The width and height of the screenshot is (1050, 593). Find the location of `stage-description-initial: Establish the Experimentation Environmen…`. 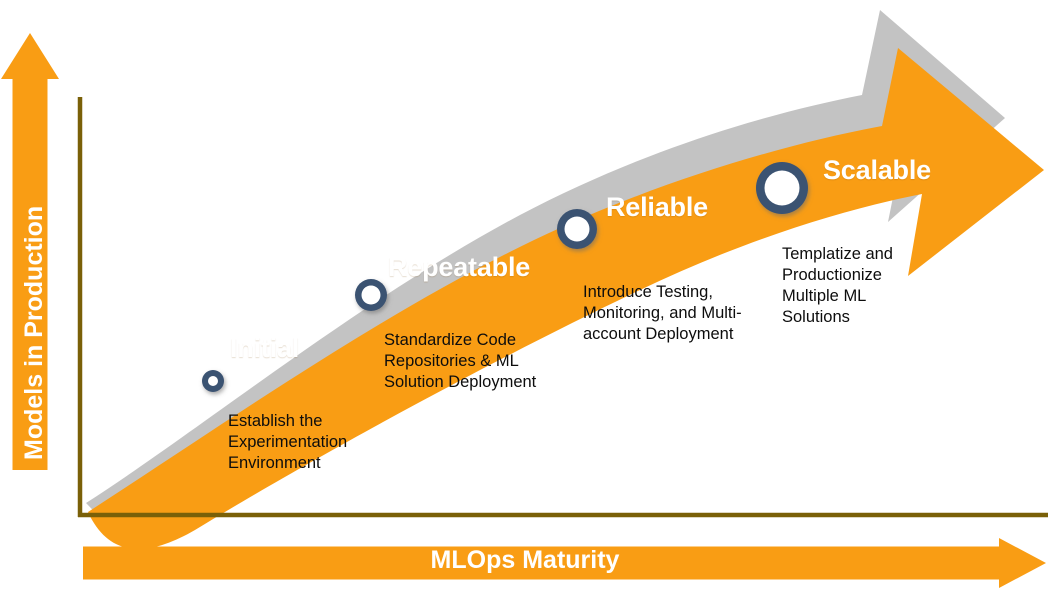

stage-description-initial: Establish the Experimentation Environmen… is located at coordinates (288, 442).